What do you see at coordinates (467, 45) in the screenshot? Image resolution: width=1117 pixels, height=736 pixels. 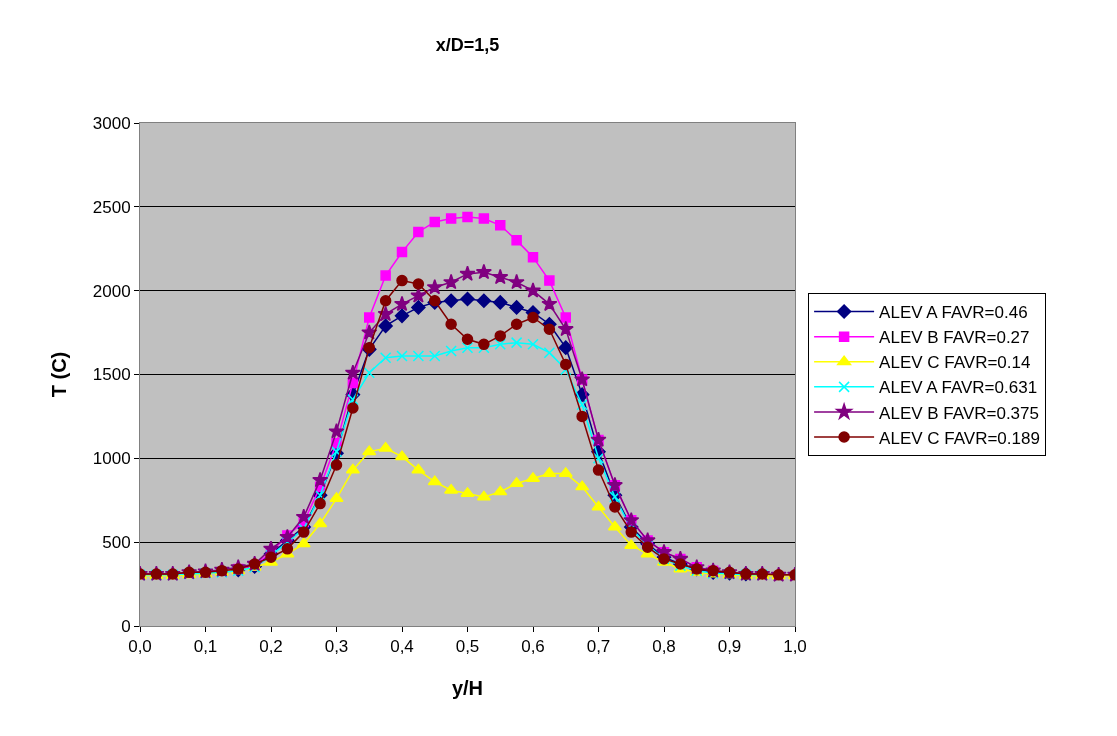 I see `chart-title: x/D=1,5` at bounding box center [467, 45].